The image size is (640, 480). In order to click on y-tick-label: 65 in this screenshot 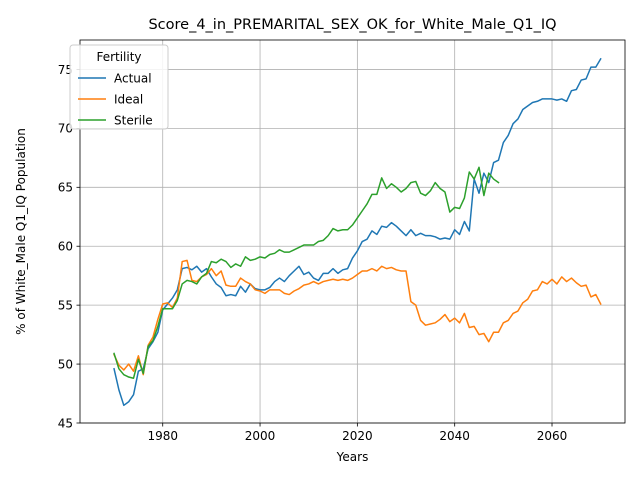, I will do `click(65, 188)`.